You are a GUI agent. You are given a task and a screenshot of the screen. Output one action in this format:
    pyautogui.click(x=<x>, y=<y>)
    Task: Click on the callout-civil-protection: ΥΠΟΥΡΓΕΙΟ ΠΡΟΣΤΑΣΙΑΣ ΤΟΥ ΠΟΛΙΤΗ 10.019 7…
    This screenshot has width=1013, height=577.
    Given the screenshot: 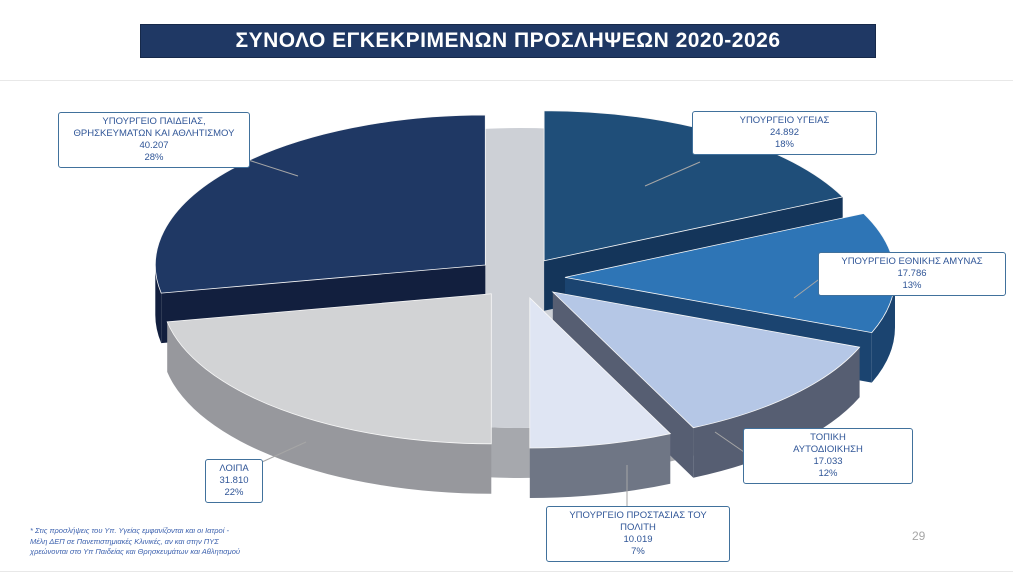 What is the action you would take?
    pyautogui.click(x=638, y=534)
    